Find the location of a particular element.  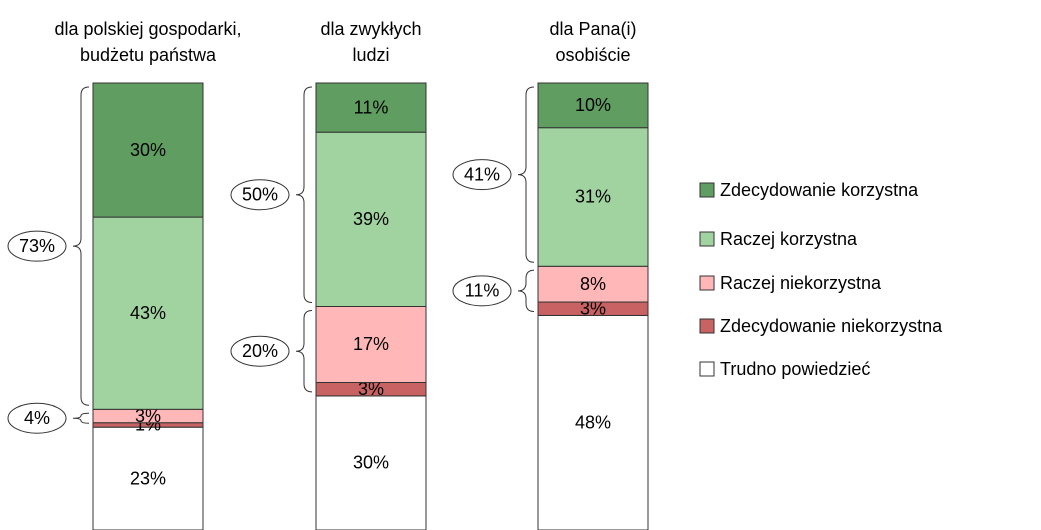

segment-label: 11% is located at coordinates (371, 107).